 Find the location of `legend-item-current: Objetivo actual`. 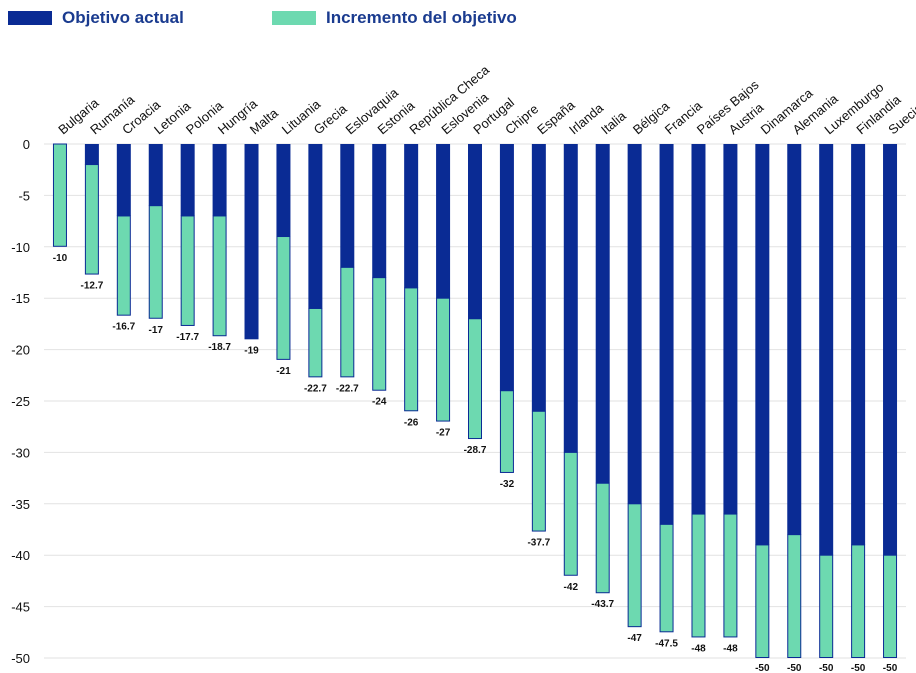

legend-item-current: Objetivo actual is located at coordinates (96, 18).